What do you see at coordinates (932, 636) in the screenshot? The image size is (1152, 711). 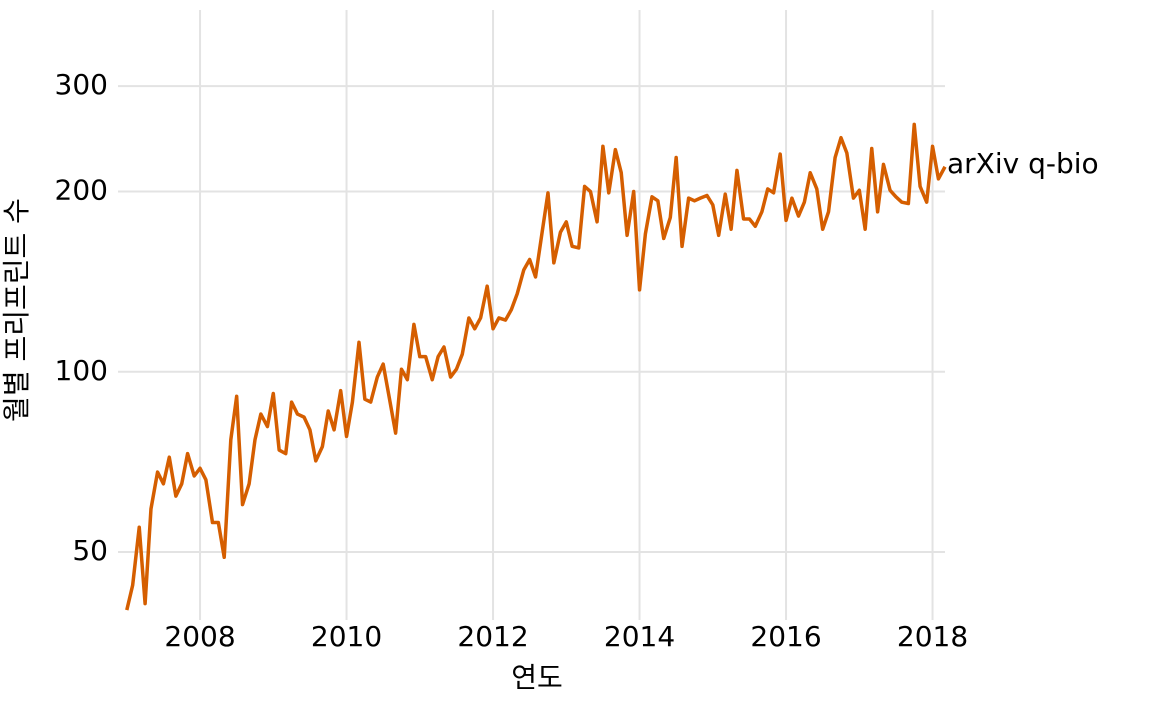 I see `x-tick-label: 2018` at bounding box center [932, 636].